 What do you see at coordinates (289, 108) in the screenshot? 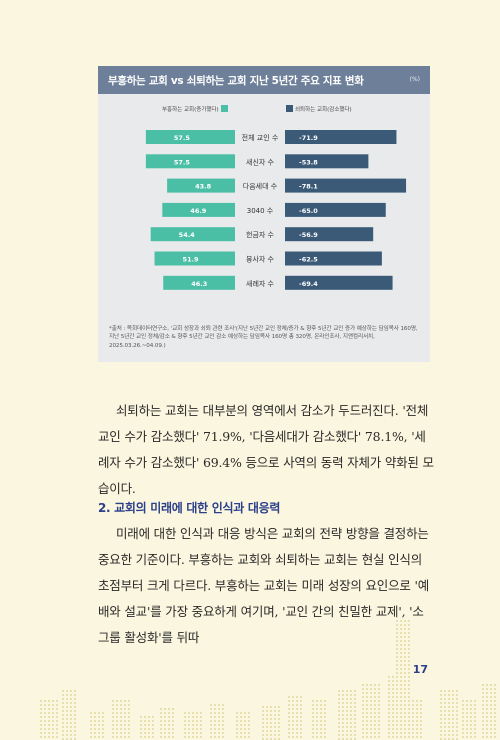
I see `legend-declining-swatch` at bounding box center [289, 108].